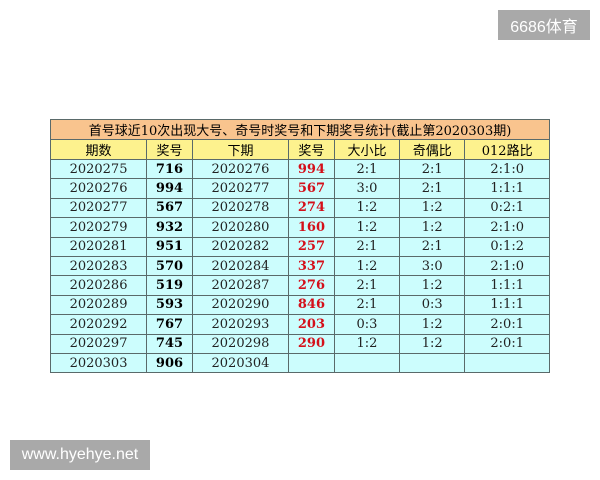 The width and height of the screenshot is (600, 480). What do you see at coordinates (240, 285) in the screenshot?
I see `cell-next-period: 2020287` at bounding box center [240, 285].